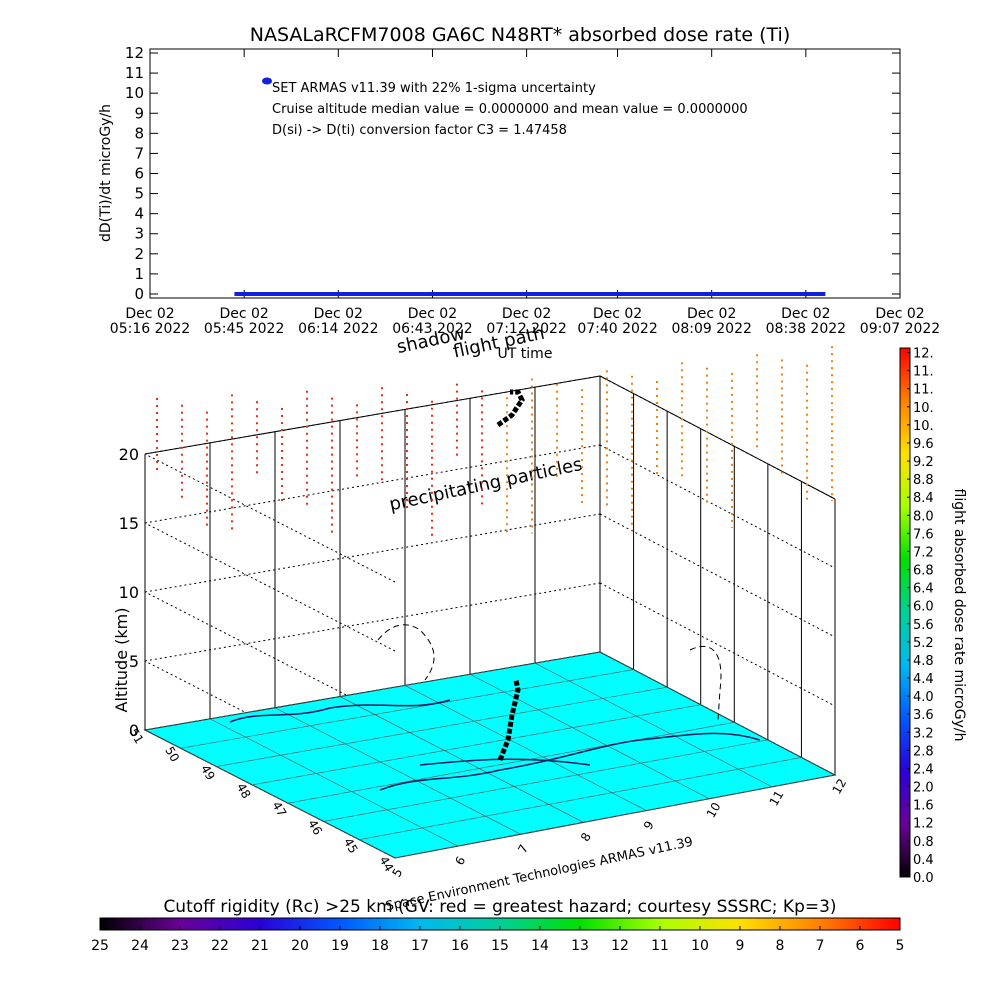  Describe the element at coordinates (139, 254) in the screenshot. I see `y-tick-label: 2` at that location.